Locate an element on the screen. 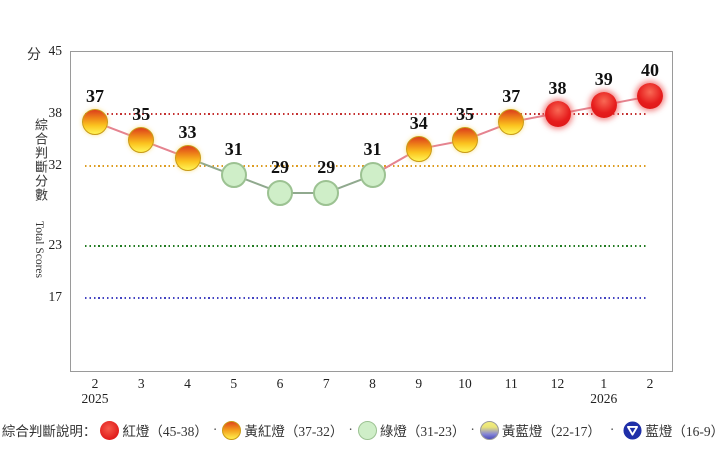  yellowblue-lamp-icon is located at coordinates (489, 430).